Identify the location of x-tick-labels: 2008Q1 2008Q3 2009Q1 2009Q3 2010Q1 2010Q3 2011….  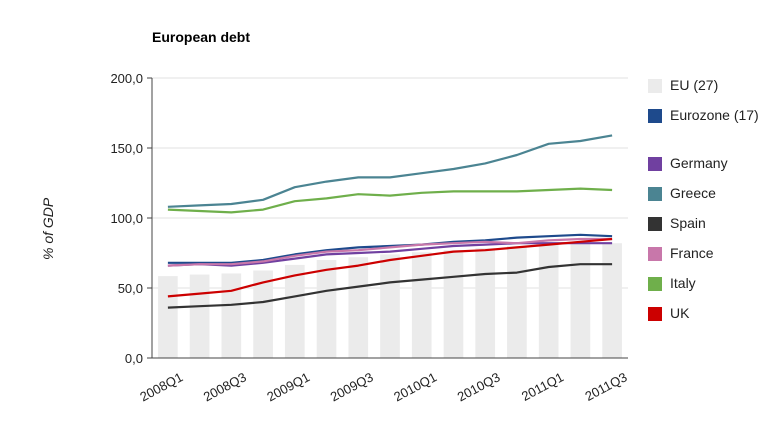
(383, 386).